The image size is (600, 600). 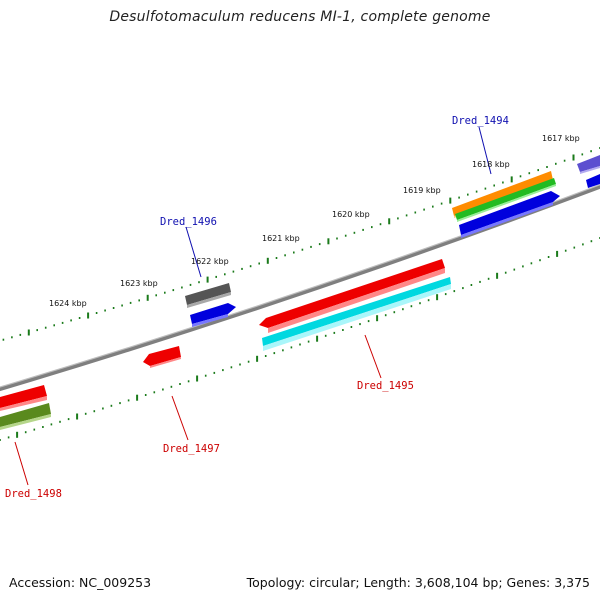 I want to click on kbp-marker-1620: 1620 kbp, so click(x=351, y=214).